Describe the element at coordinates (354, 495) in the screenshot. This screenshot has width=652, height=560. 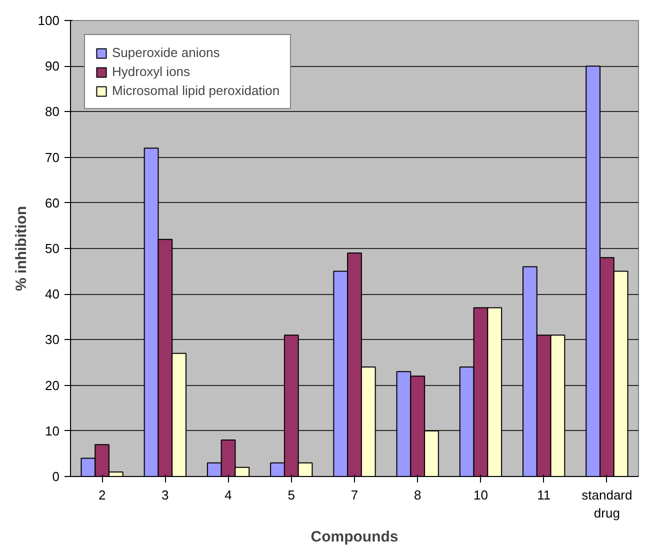
I see `x-tick-label: 7` at that location.